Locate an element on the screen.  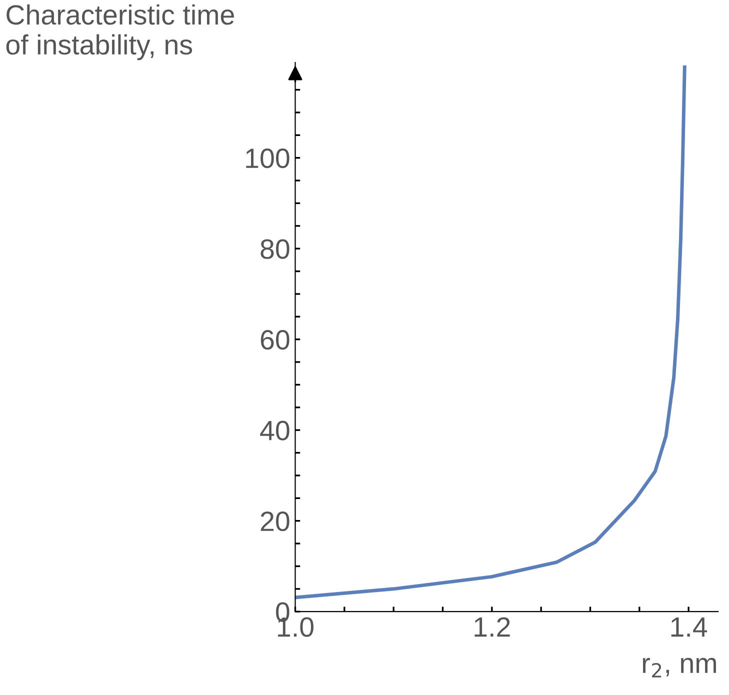
y-tick-label: 20 is located at coordinates (275, 522).